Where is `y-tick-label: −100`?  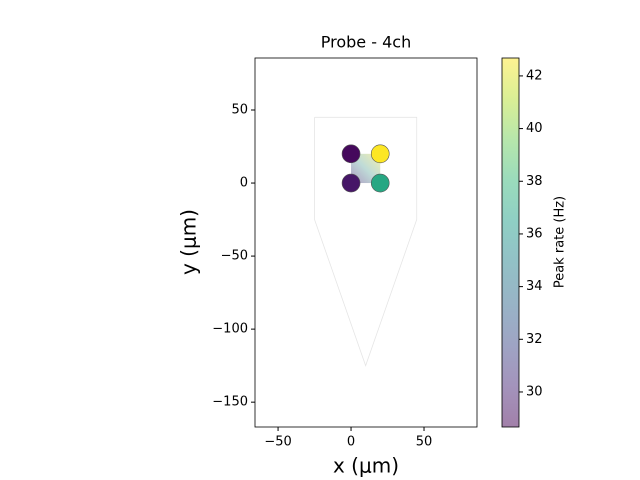 y-tick-label: −100 is located at coordinates (230, 329).